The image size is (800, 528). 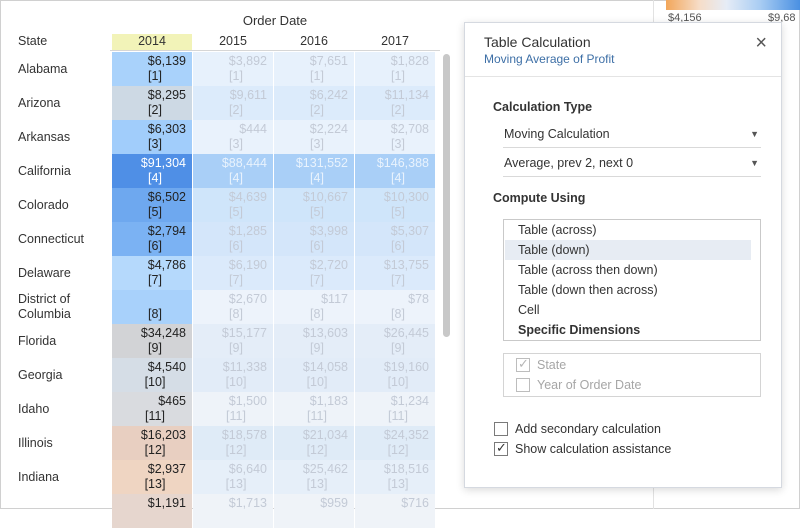 I want to click on table-cell: $88,444 [4], so click(x=233, y=171).